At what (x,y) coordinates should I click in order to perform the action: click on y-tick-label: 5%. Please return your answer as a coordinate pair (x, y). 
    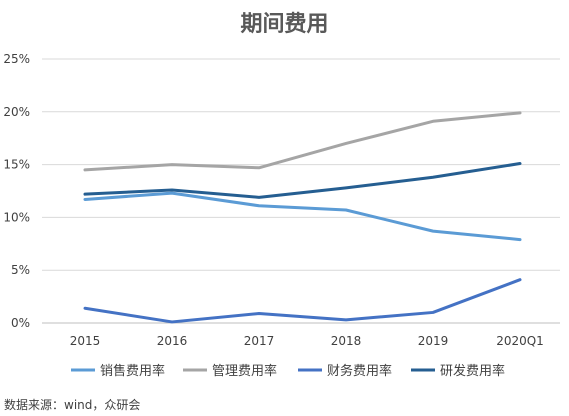
    Looking at the image, I should click on (20, 270).